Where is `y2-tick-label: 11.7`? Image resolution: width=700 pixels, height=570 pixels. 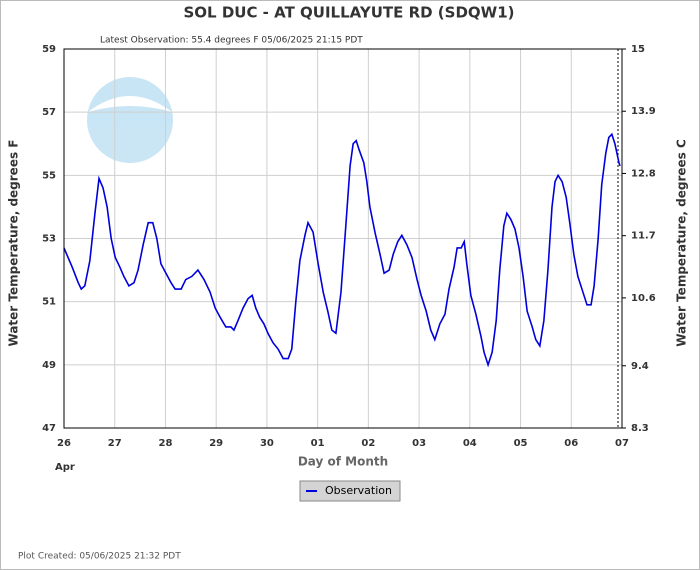 y2-tick-label: 11.7 is located at coordinates (643, 236).